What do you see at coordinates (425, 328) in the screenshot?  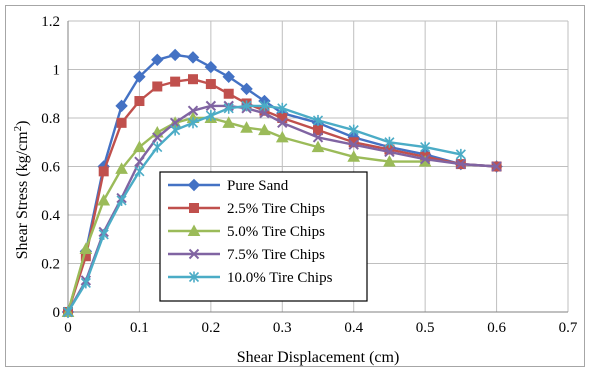 I see `x-tick-label: 0.5` at bounding box center [425, 328].